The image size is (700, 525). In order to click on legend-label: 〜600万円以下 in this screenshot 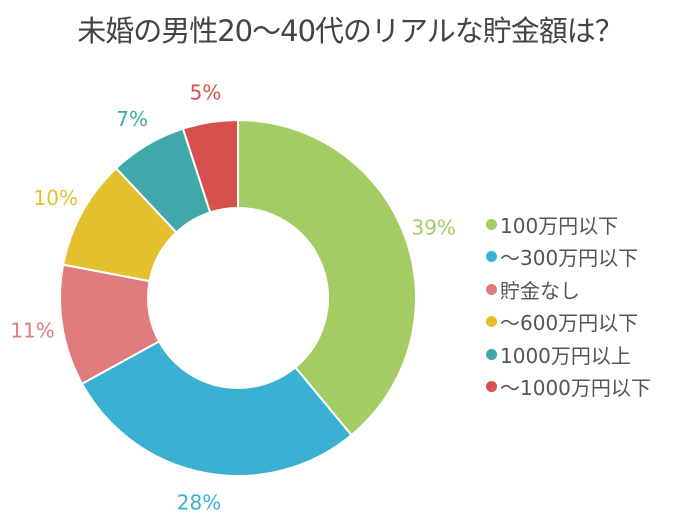, I will do `click(569, 323)`.